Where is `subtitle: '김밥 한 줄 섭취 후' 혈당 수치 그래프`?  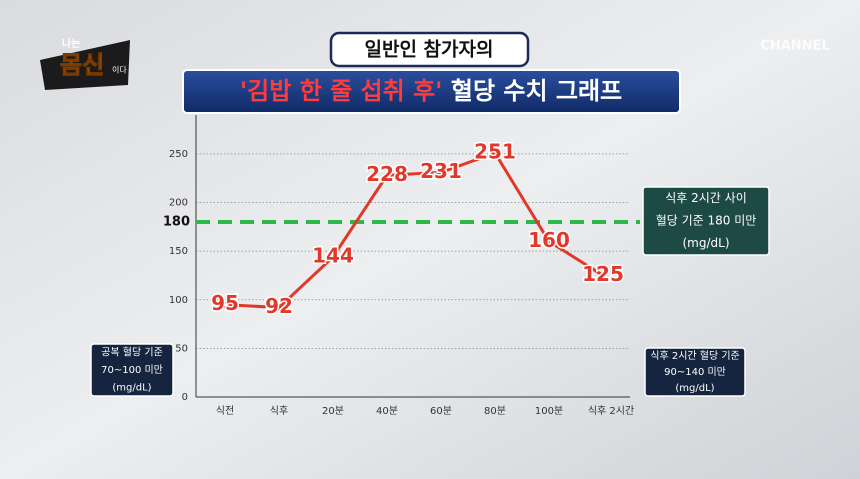
subtitle: '김밥 한 줄 섭취 후' 혈당 수치 그래프 is located at coordinates (431, 91).